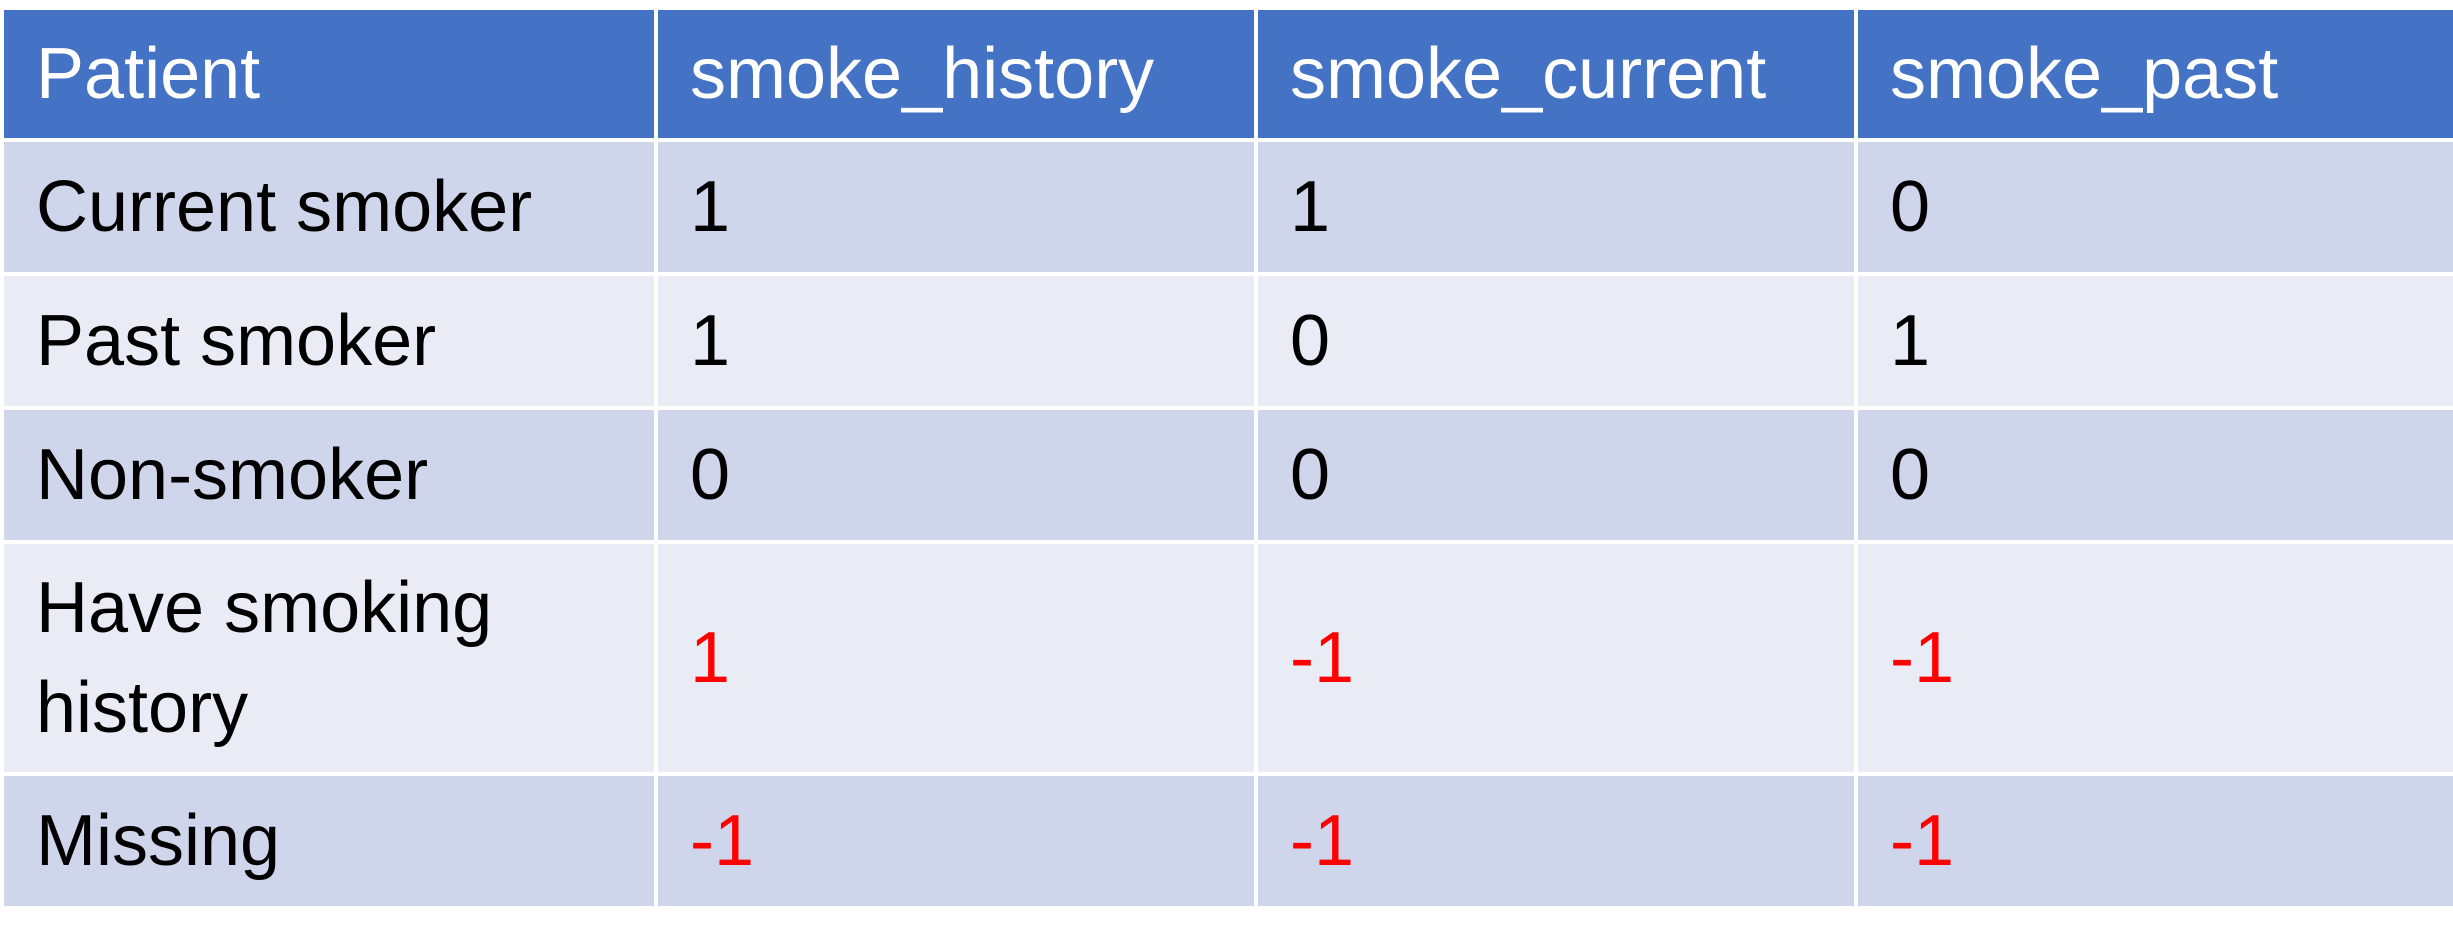 Image resolution: width=2453 pixels, height=942 pixels. What do you see at coordinates (329, 341) in the screenshot?
I see `patient-cell: Past smoker` at bounding box center [329, 341].